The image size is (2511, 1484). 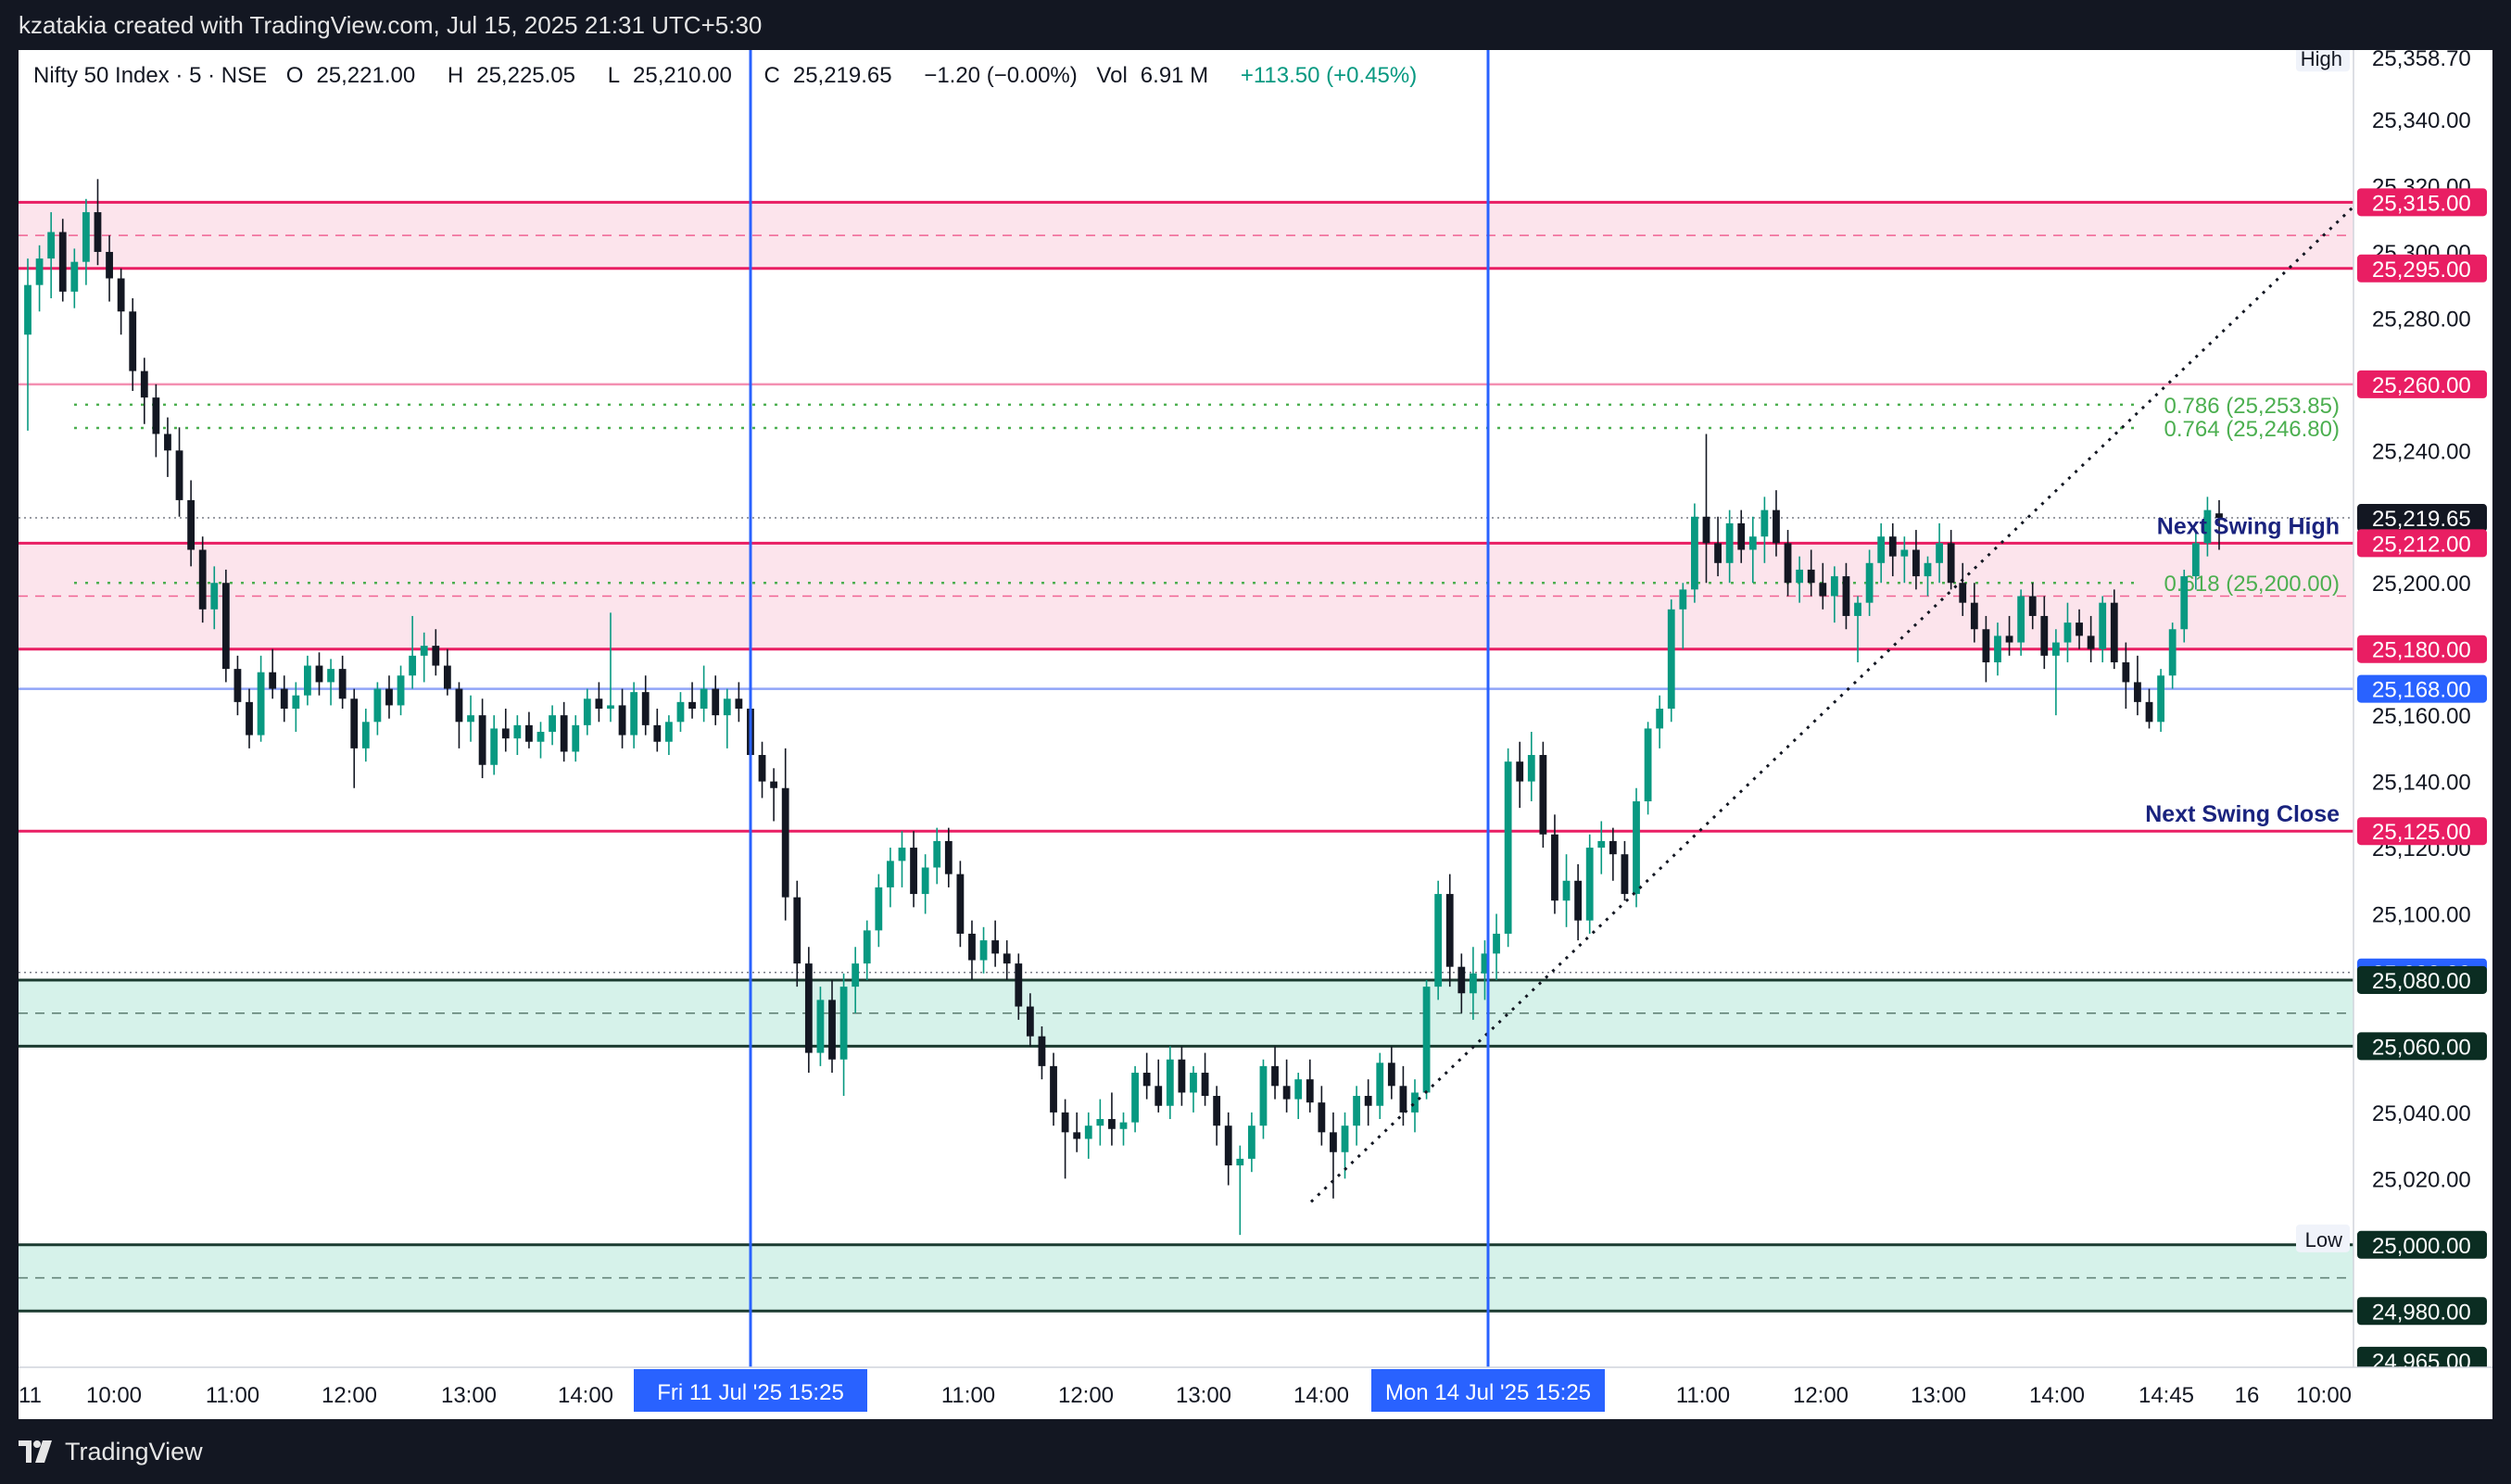 I want to click on price-tag-resistance: 25,212.00, so click(x=2422, y=543).